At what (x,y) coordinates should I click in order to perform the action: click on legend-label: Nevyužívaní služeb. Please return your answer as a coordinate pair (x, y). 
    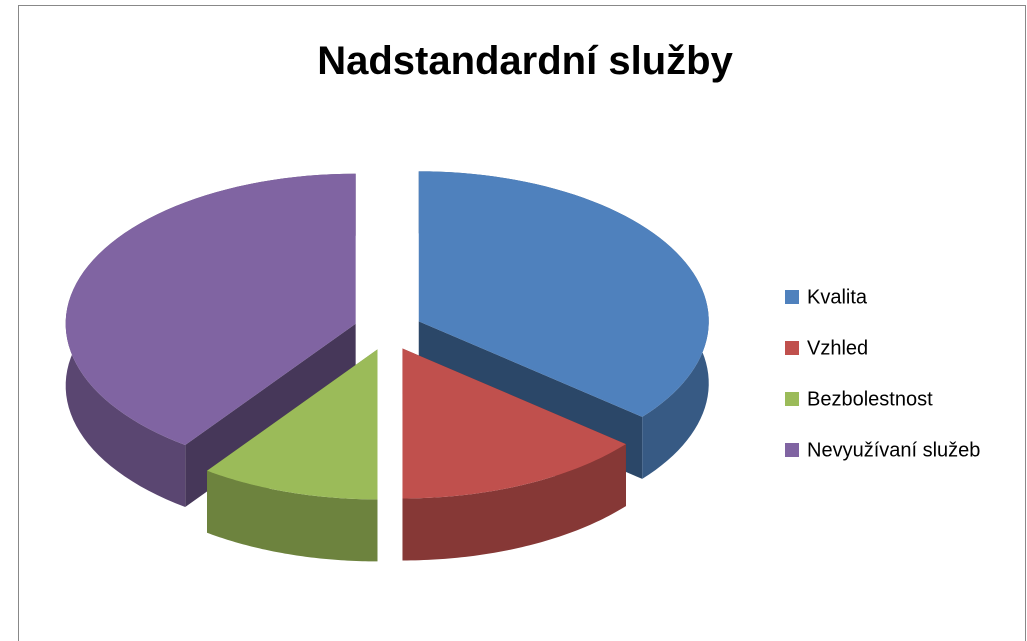
    Looking at the image, I should click on (893, 450).